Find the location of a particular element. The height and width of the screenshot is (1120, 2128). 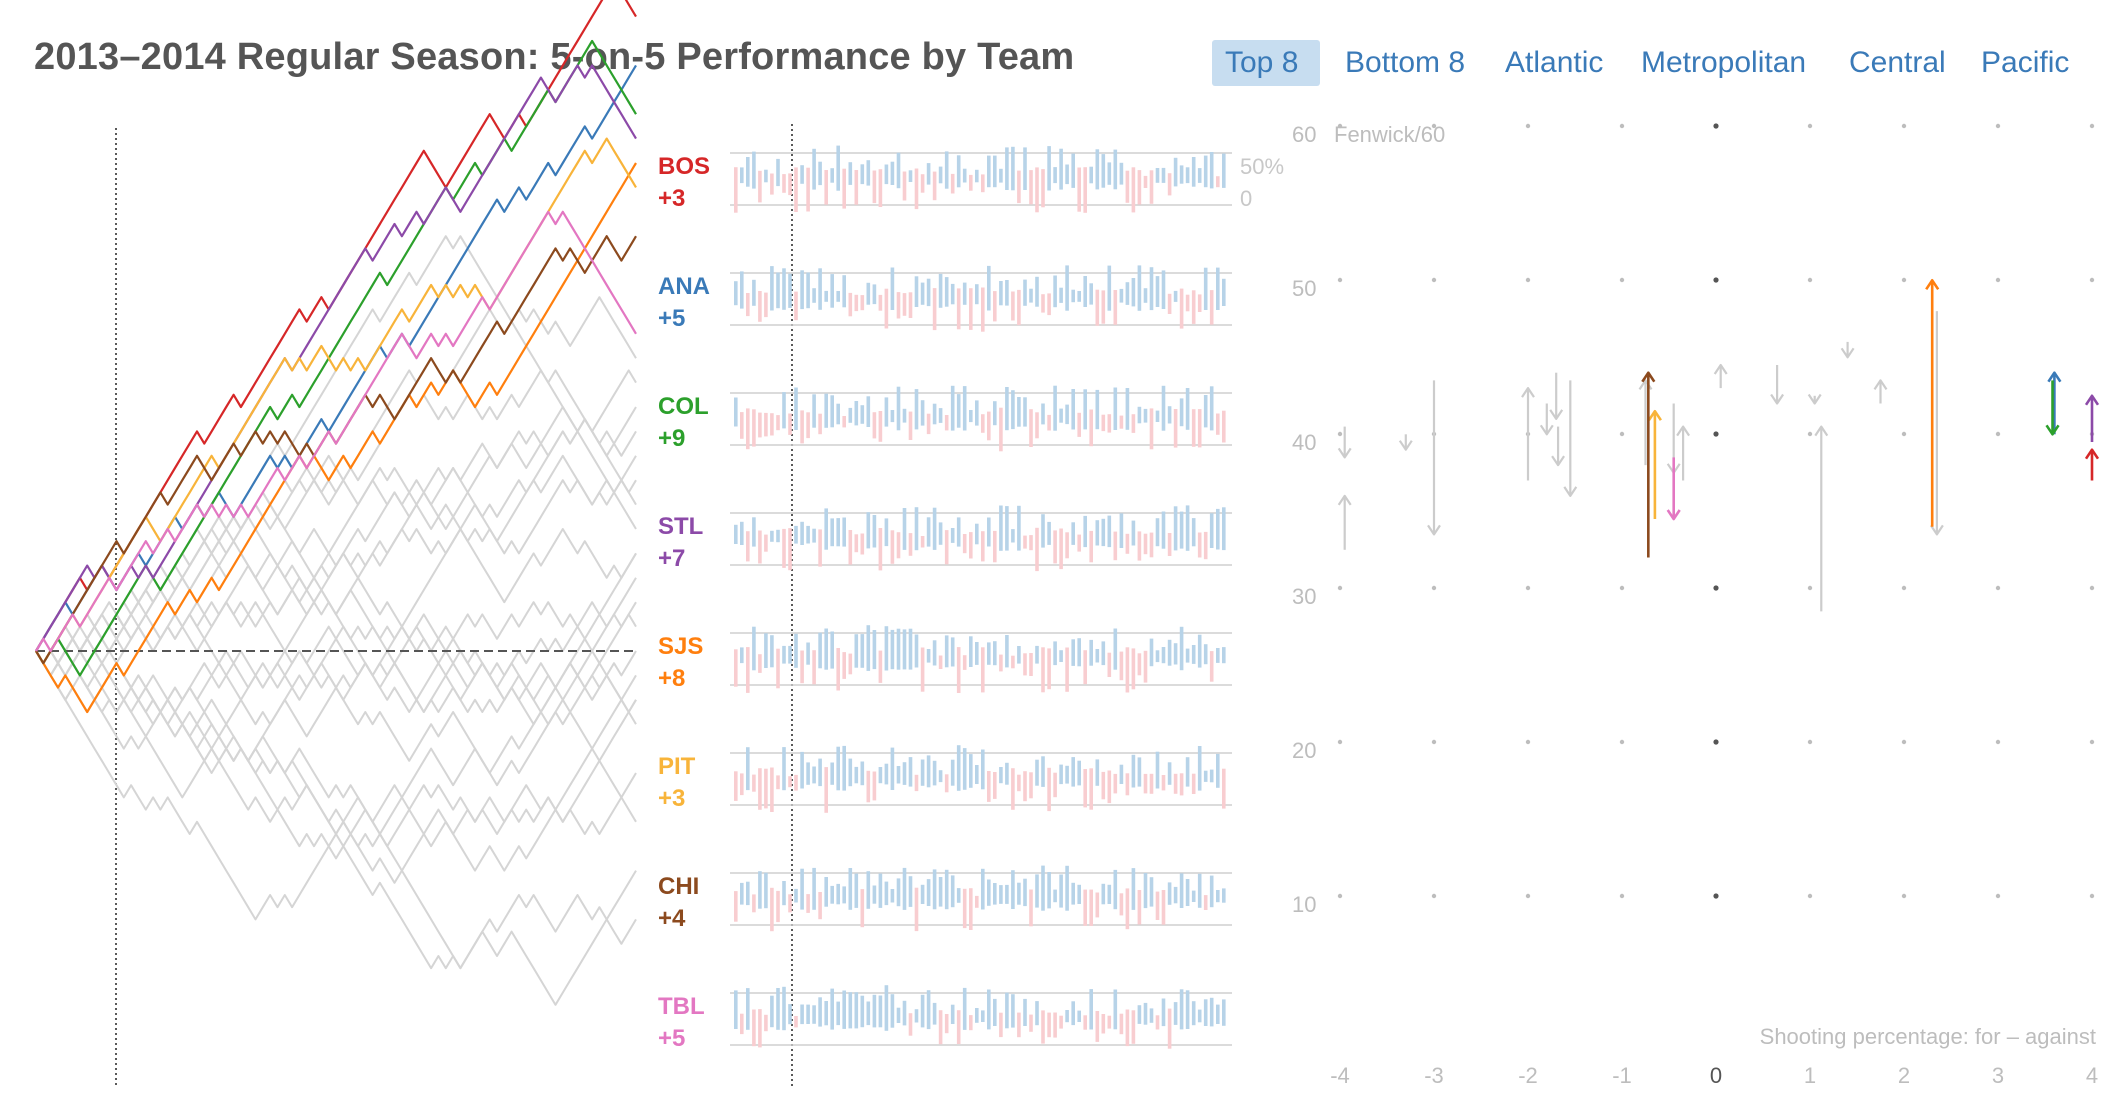

filter-metropolitan: Metropolitan is located at coordinates (1724, 62).